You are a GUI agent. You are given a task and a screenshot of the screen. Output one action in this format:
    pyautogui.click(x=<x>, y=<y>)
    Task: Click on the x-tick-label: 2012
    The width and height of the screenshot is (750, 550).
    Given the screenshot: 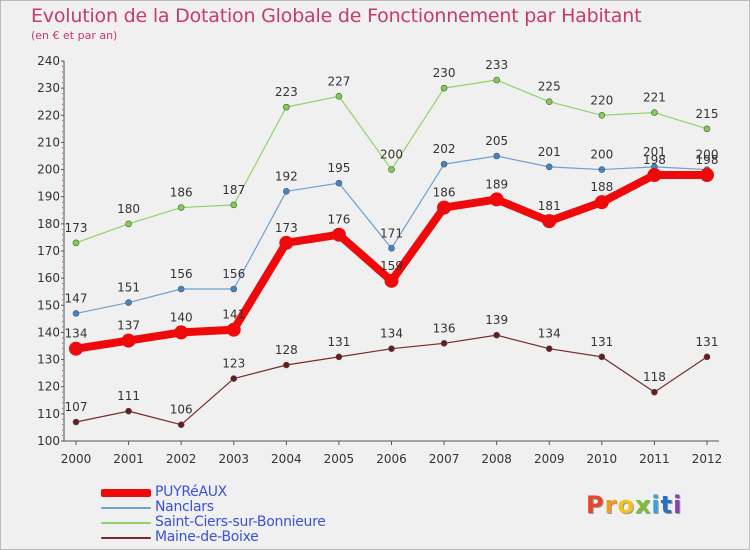 What is the action you would take?
    pyautogui.click(x=707, y=459)
    